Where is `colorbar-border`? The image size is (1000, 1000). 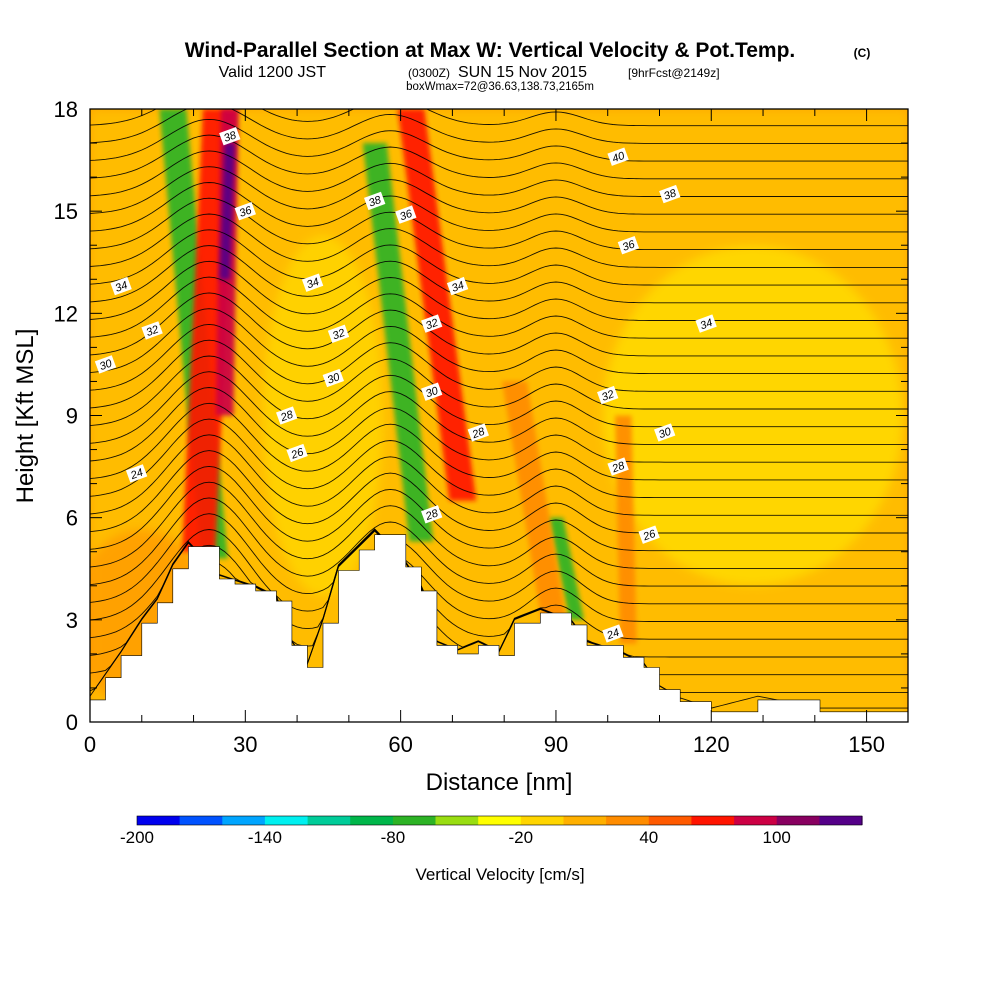 colorbar-border is located at coordinates (499, 820).